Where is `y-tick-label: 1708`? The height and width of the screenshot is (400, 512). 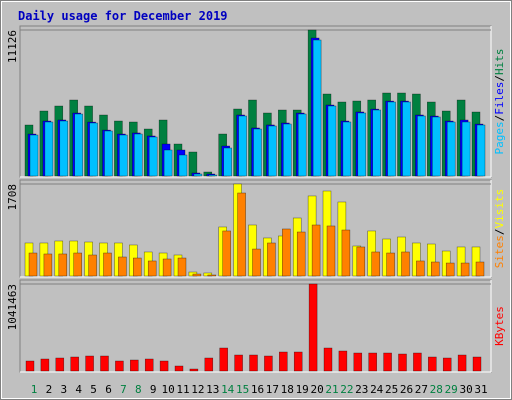
y-tick-label: 1708 is located at coordinates (12, 197).